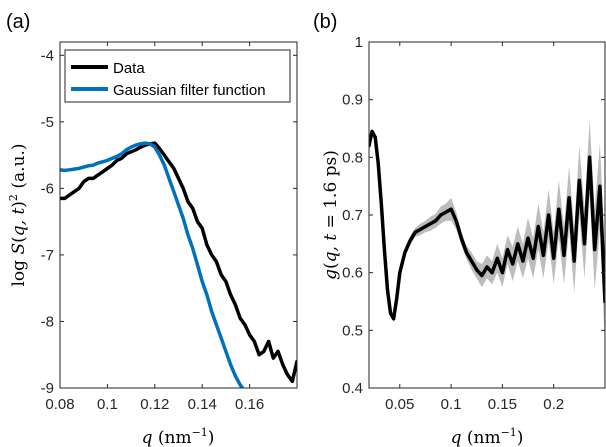 The height and width of the screenshot is (447, 606). I want to click on x-axis-label-b: q (nm−1), so click(487, 436).